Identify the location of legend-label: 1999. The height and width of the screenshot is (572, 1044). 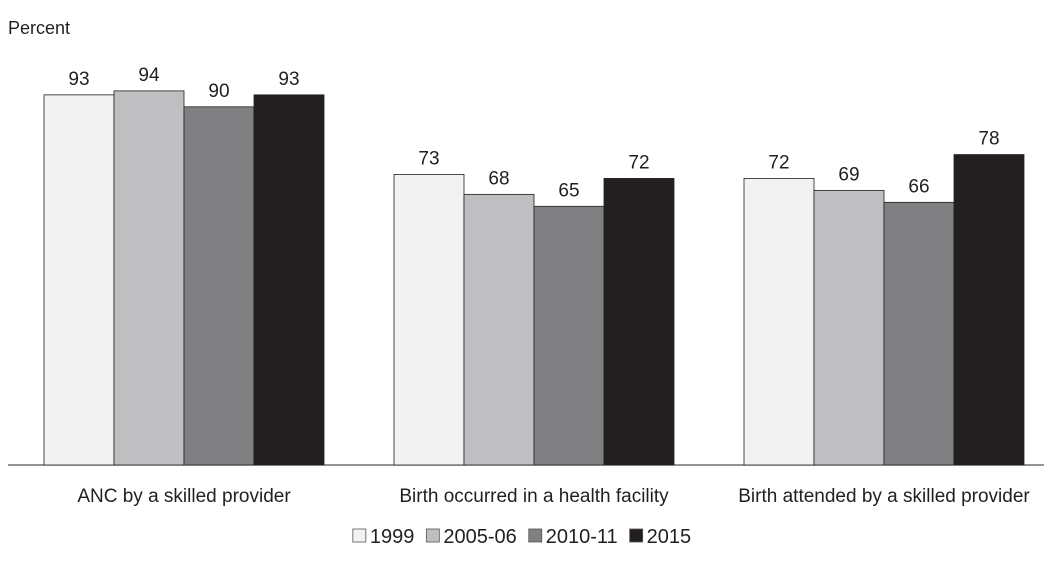
(392, 537).